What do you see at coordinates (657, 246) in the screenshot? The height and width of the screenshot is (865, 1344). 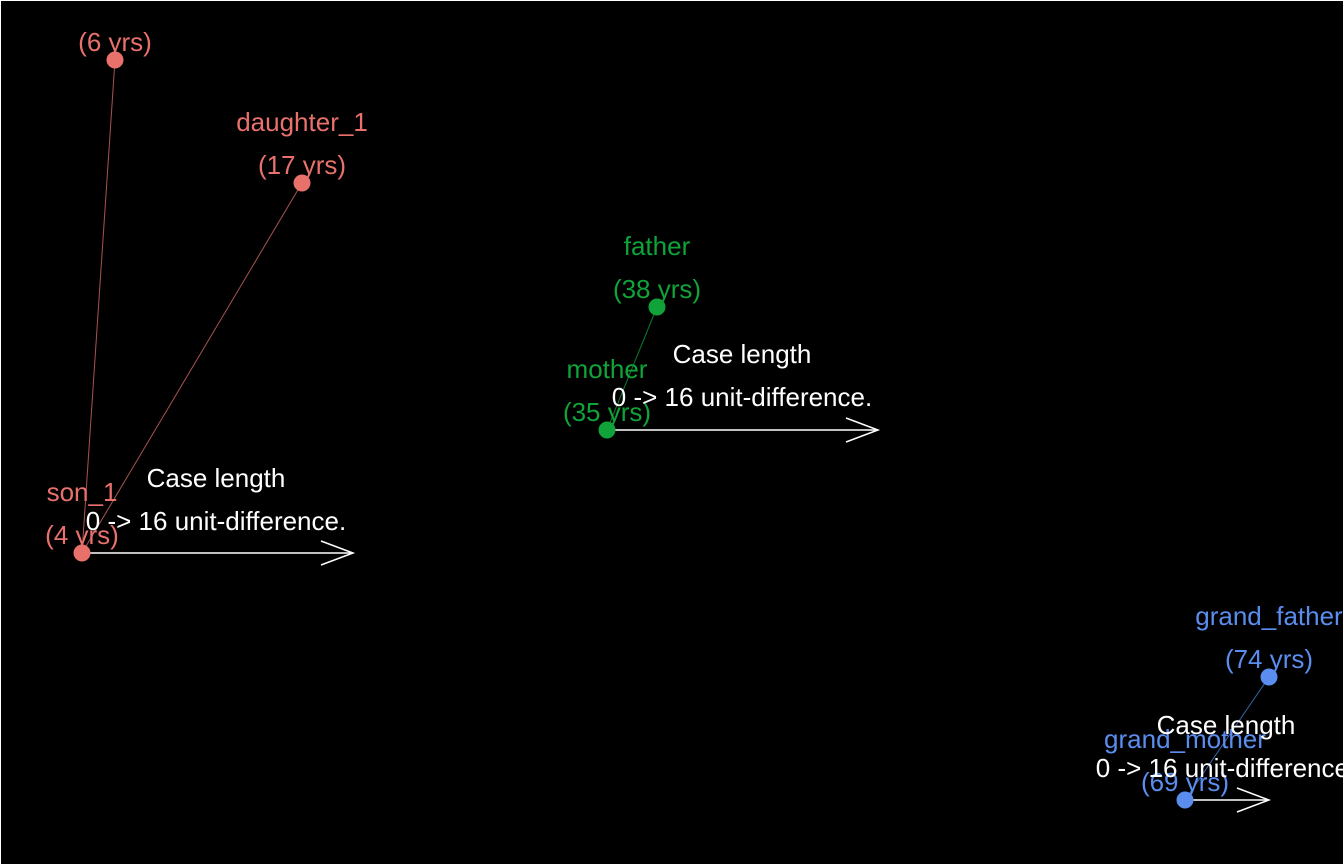 I see `member-name: father` at bounding box center [657, 246].